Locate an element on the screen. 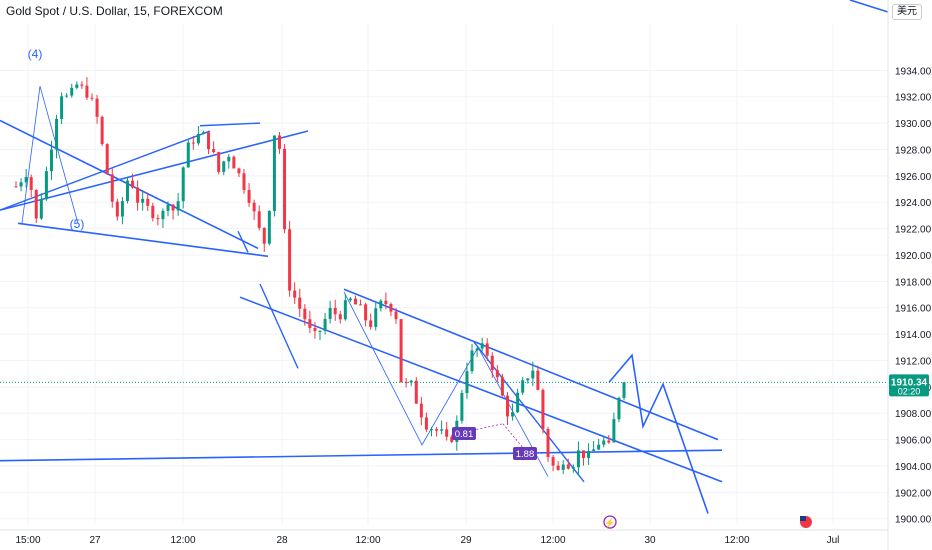 The height and width of the screenshot is (550, 932). x-tick-label: 27 is located at coordinates (95, 540).